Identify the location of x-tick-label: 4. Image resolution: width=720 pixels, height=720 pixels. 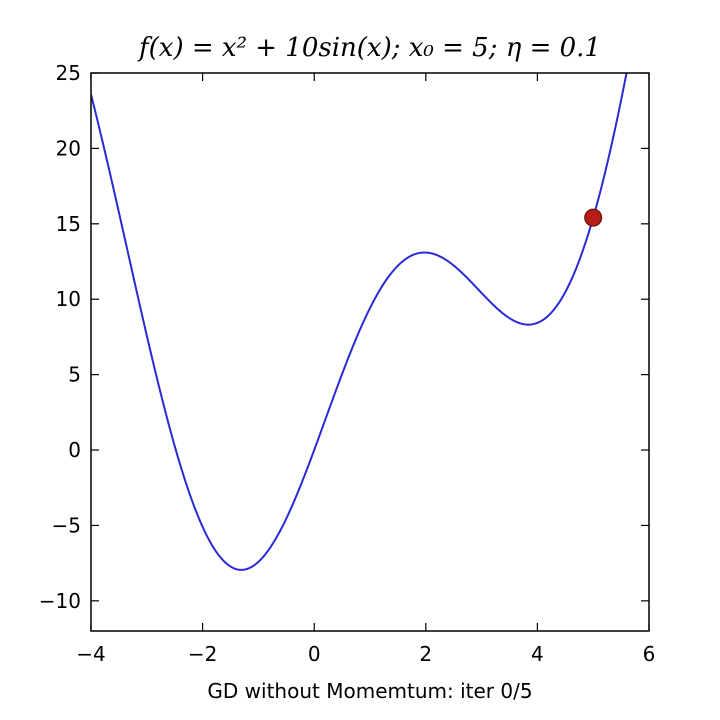
(537, 654).